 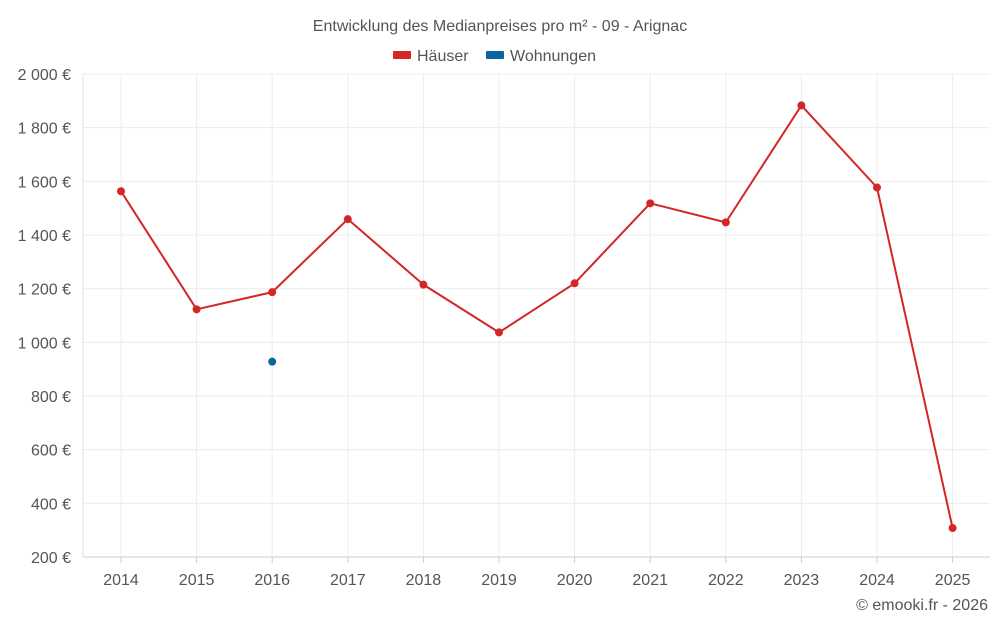 I want to click on legend-swatch-wohnungen, so click(x=495, y=55).